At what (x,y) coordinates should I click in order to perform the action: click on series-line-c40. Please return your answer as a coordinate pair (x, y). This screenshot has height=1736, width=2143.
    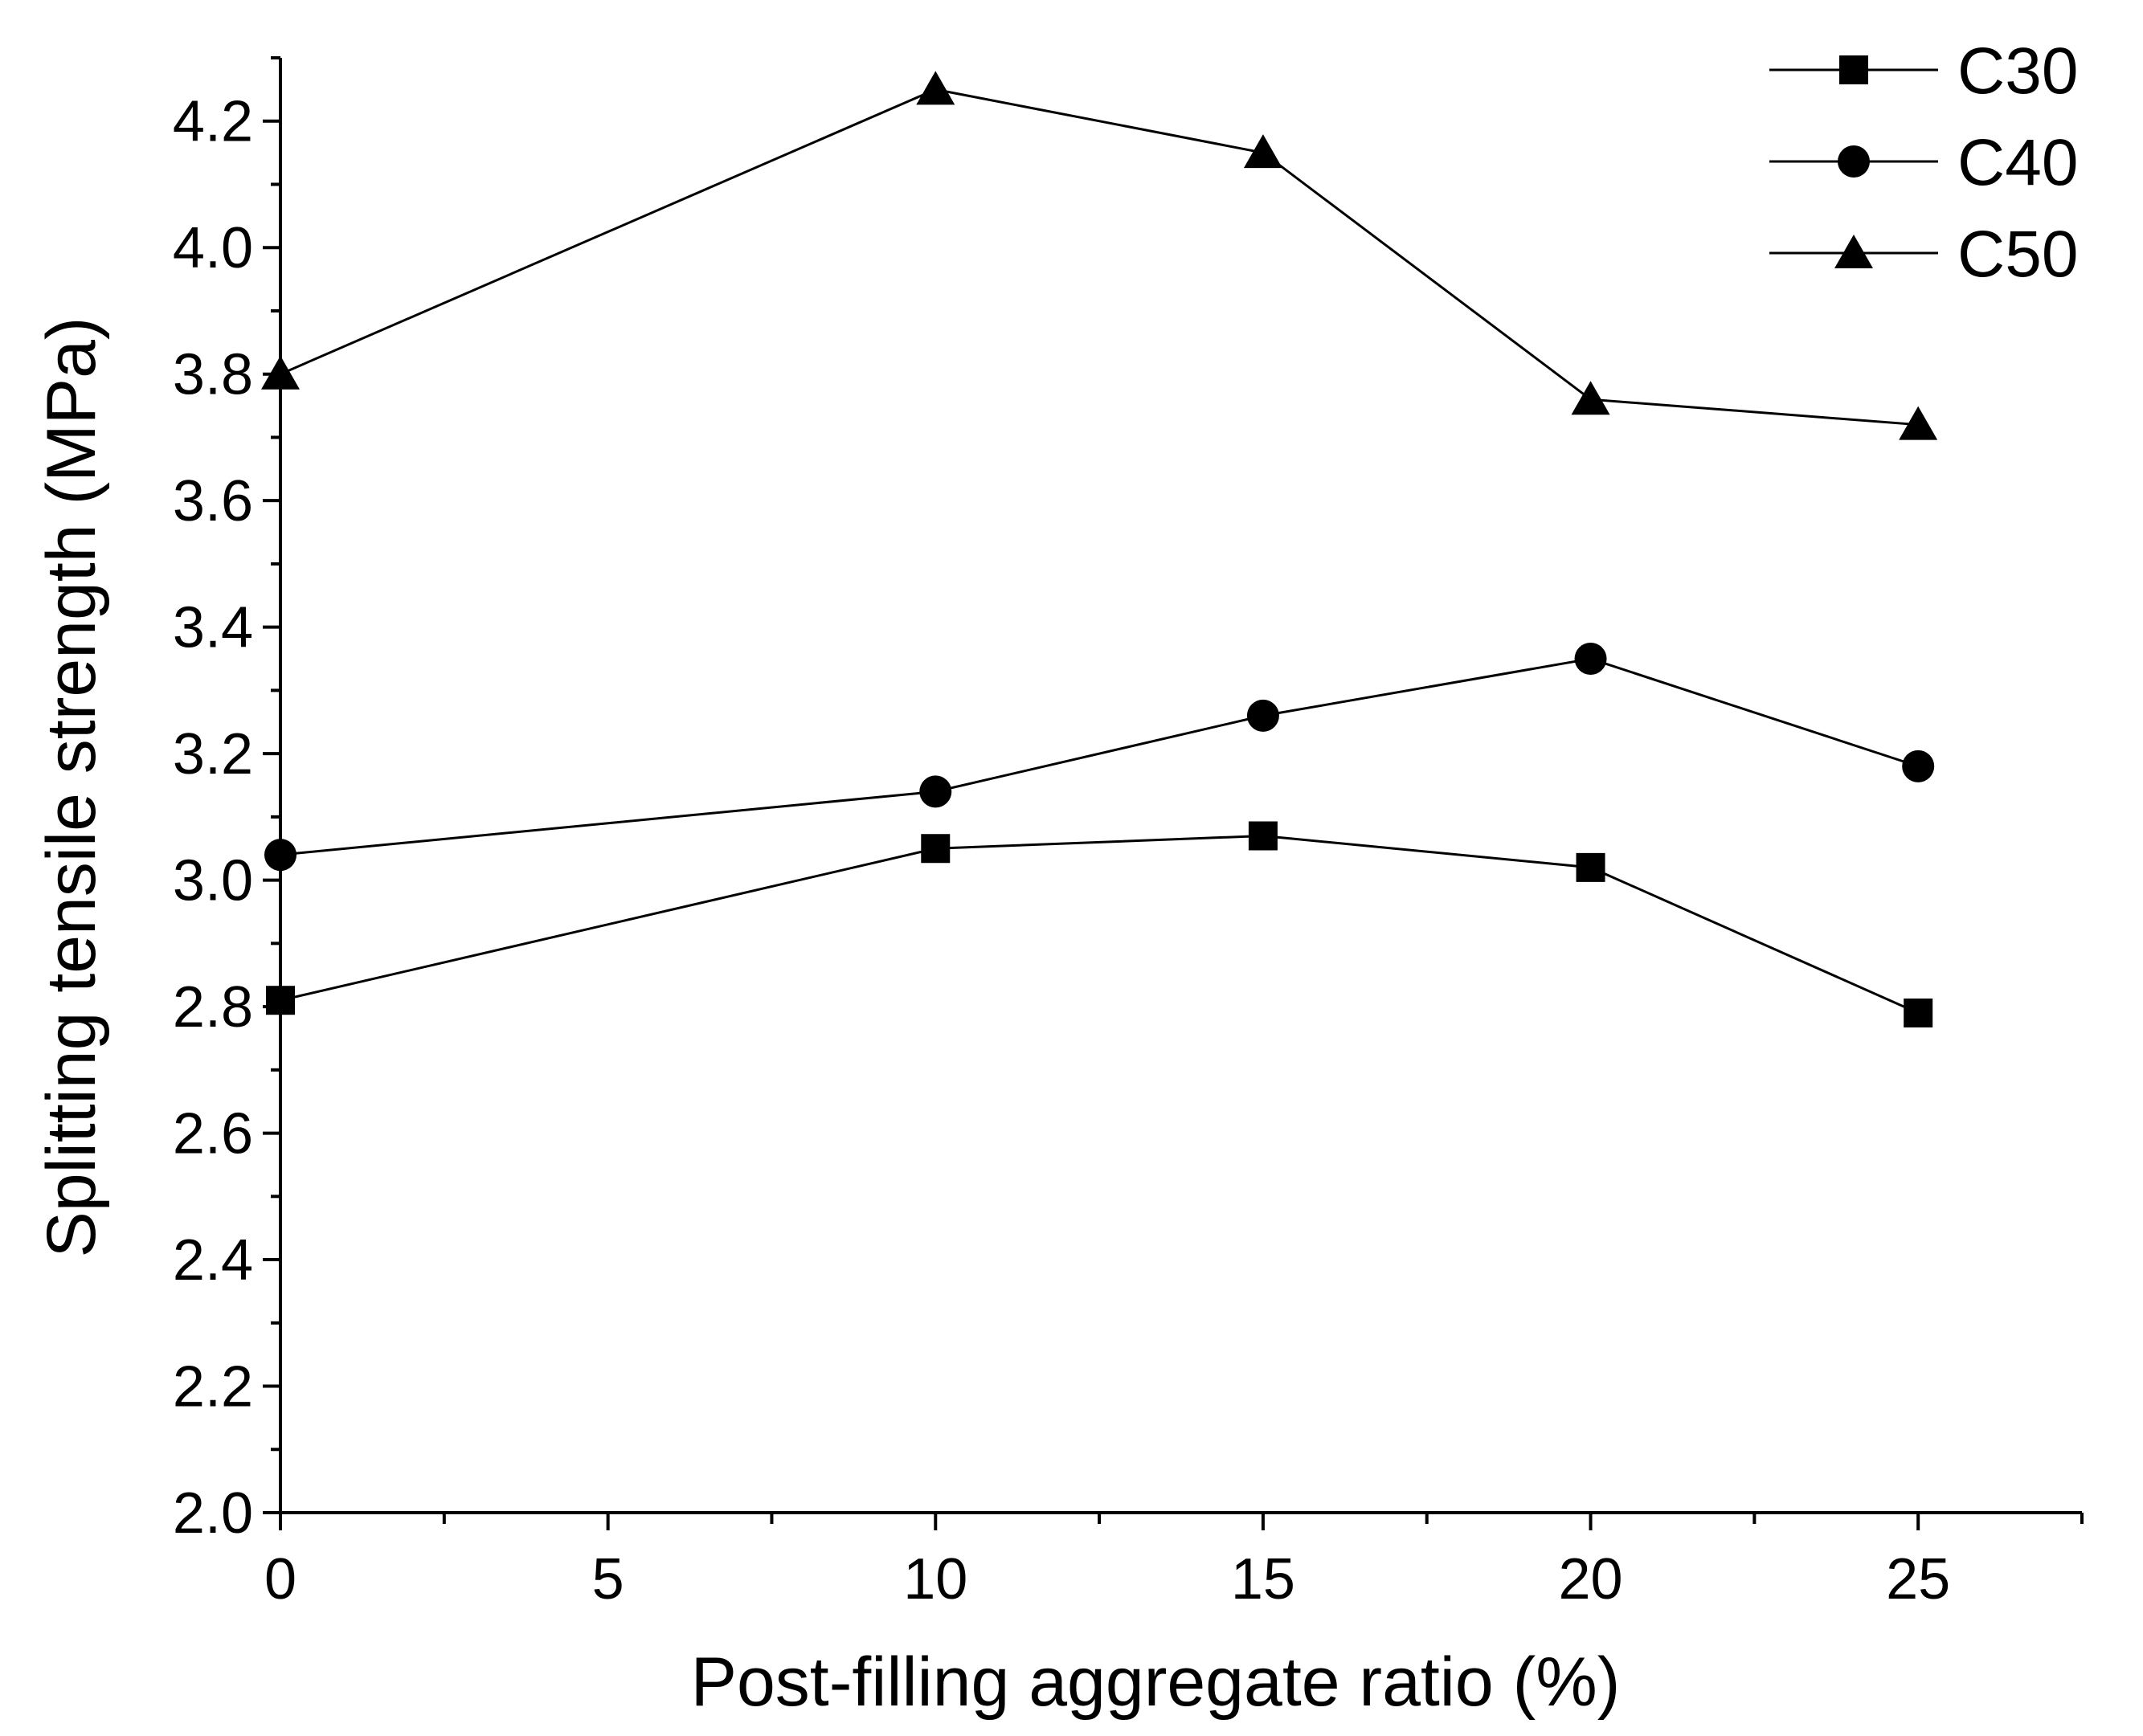
    Looking at the image, I should click on (1099, 756).